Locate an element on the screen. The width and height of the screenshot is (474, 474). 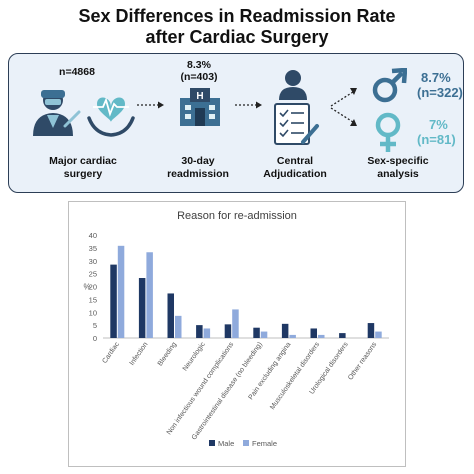
step3-label-line1: Central is located at coordinates (295, 161).